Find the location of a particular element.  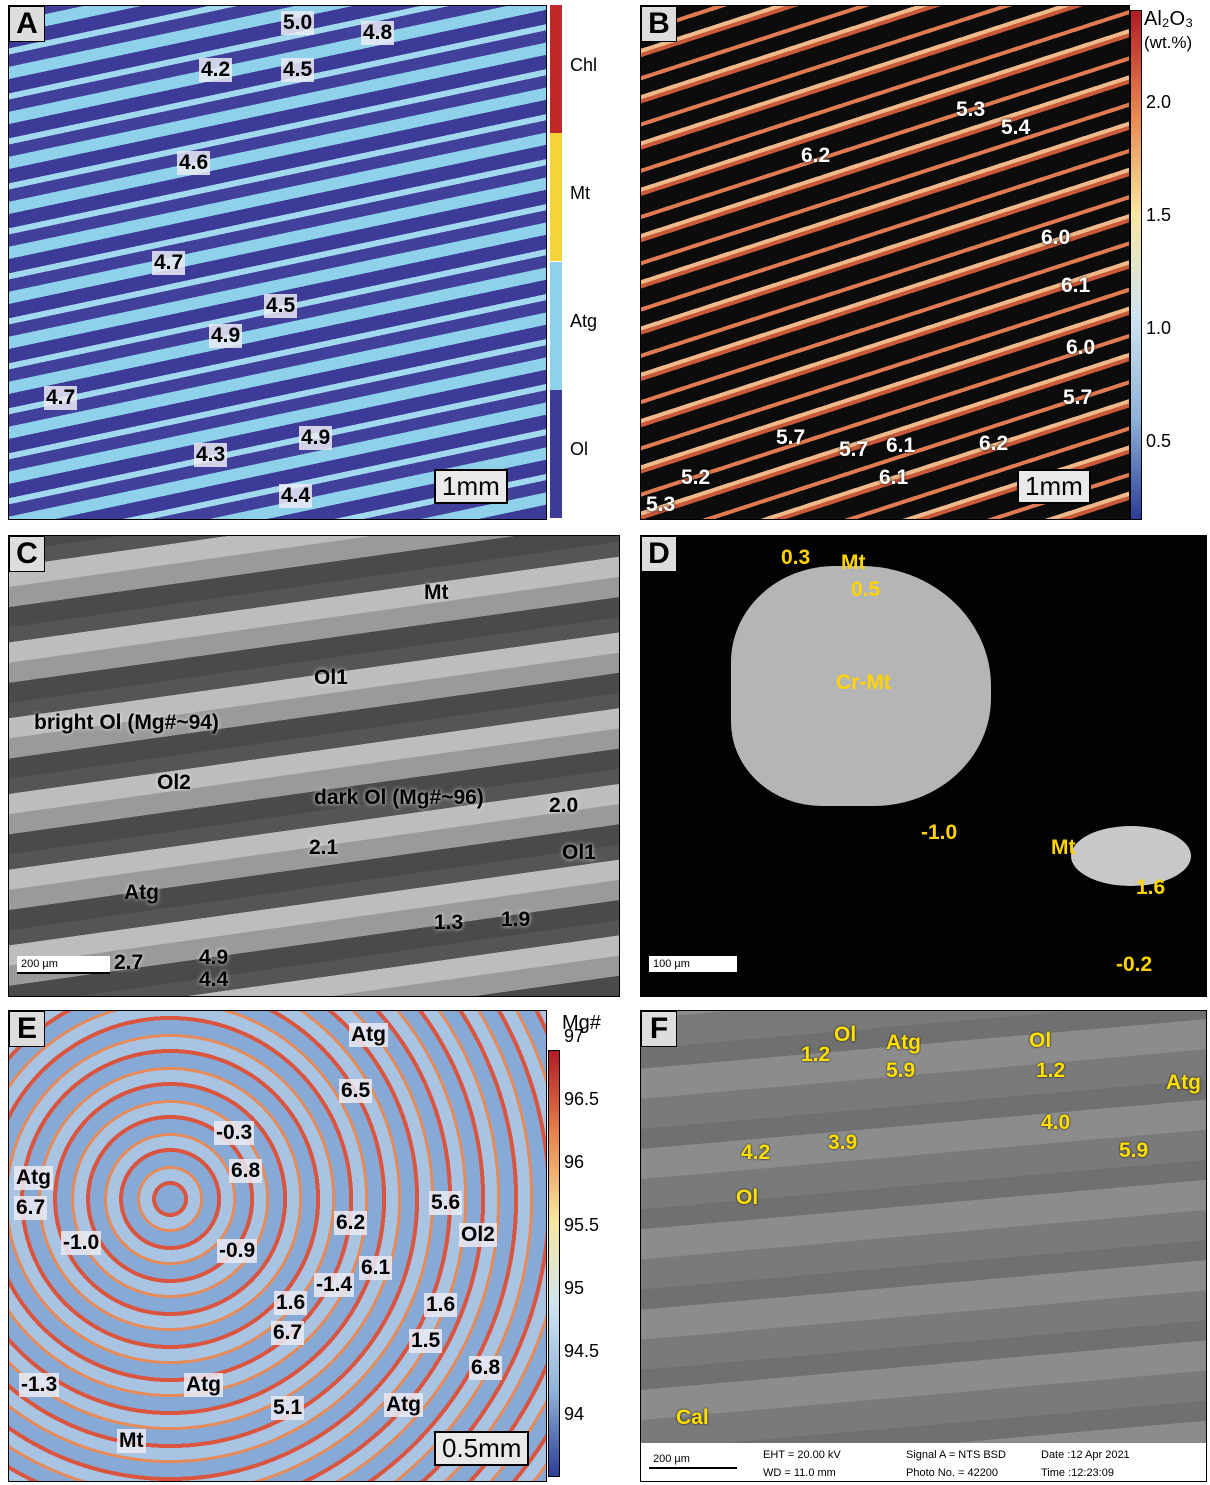

colorbar-title: Mg# is located at coordinates (581, 1023).